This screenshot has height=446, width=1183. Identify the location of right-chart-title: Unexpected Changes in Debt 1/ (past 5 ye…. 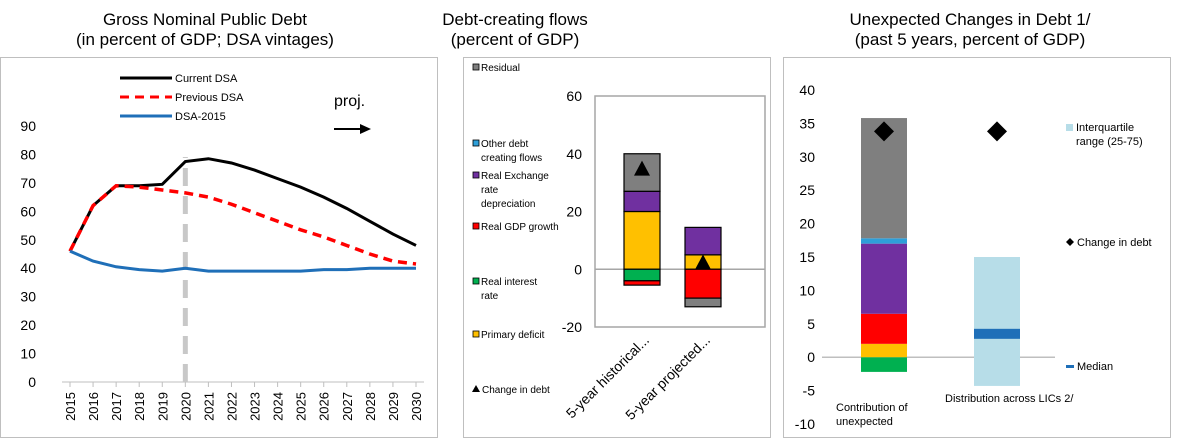
(970, 30).